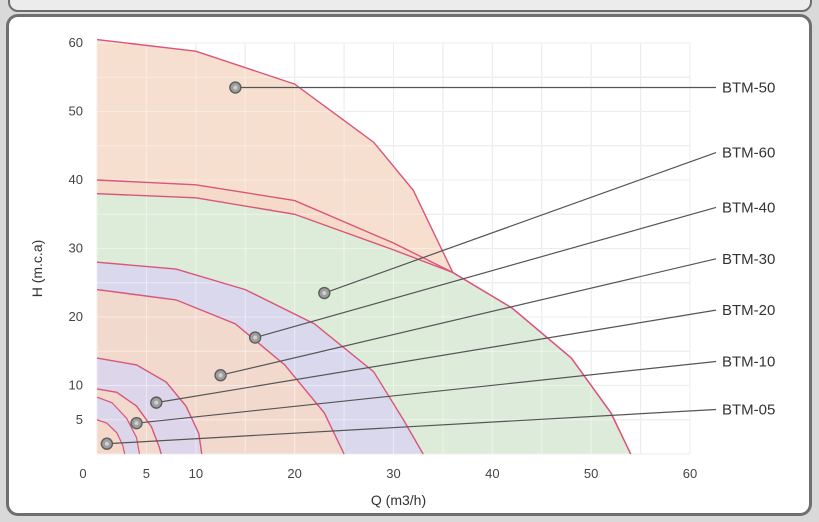 This screenshot has height=522, width=819. Describe the element at coordinates (591, 473) in the screenshot. I see `x-tick-label: 50` at that location.